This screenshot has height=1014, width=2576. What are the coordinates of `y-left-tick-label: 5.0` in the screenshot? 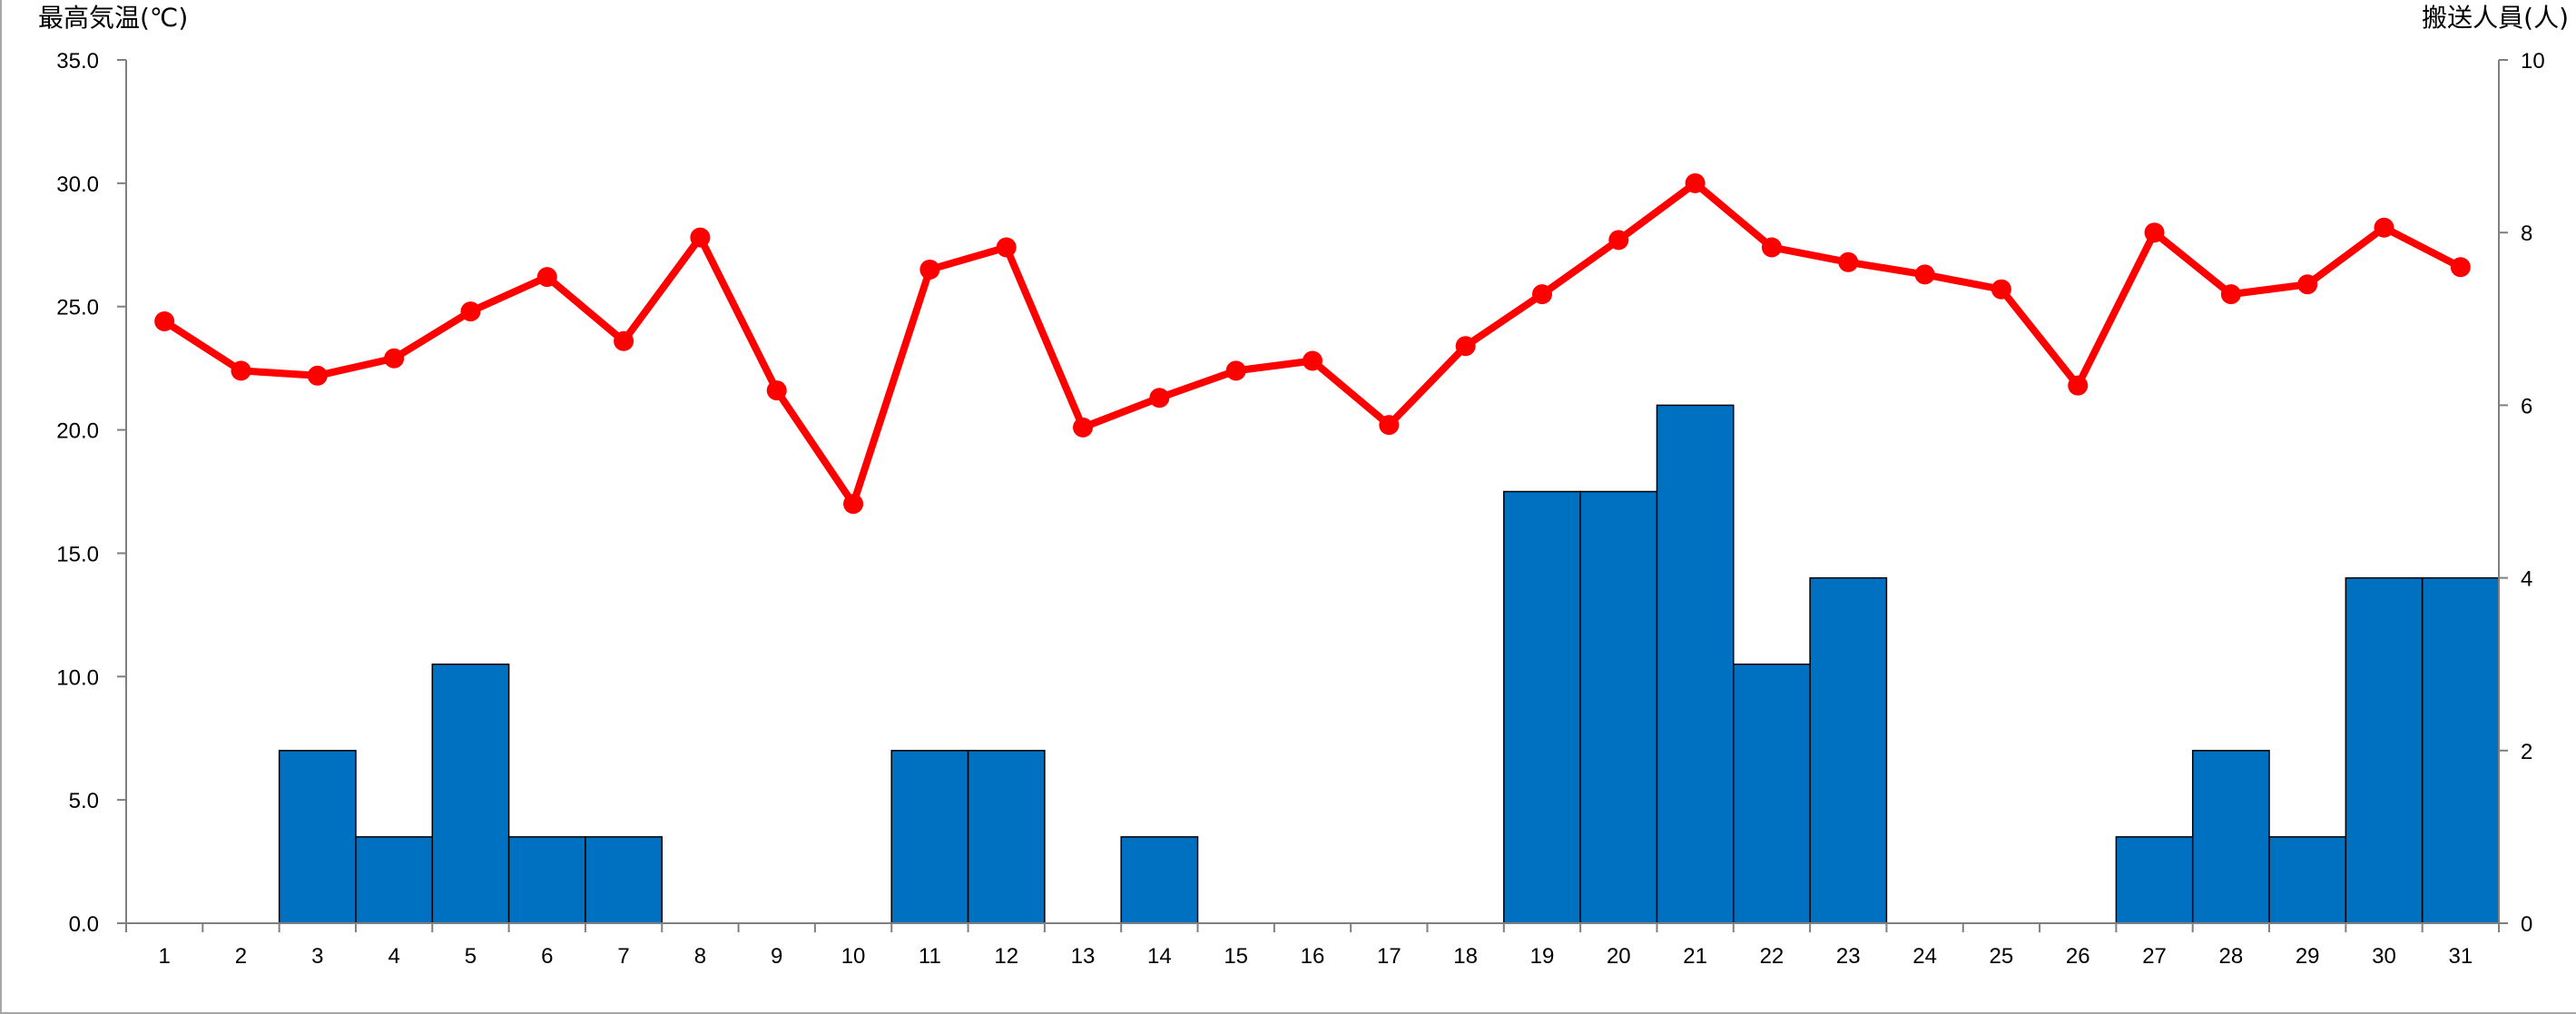 It's located at (84, 801).